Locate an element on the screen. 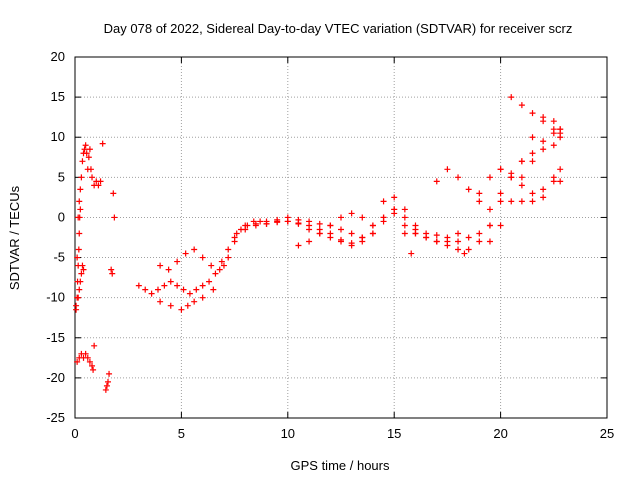 Image resolution: width=640 pixels, height=480 pixels. y-axis-label: SDTVAR / TECUs is located at coordinates (14, 237).